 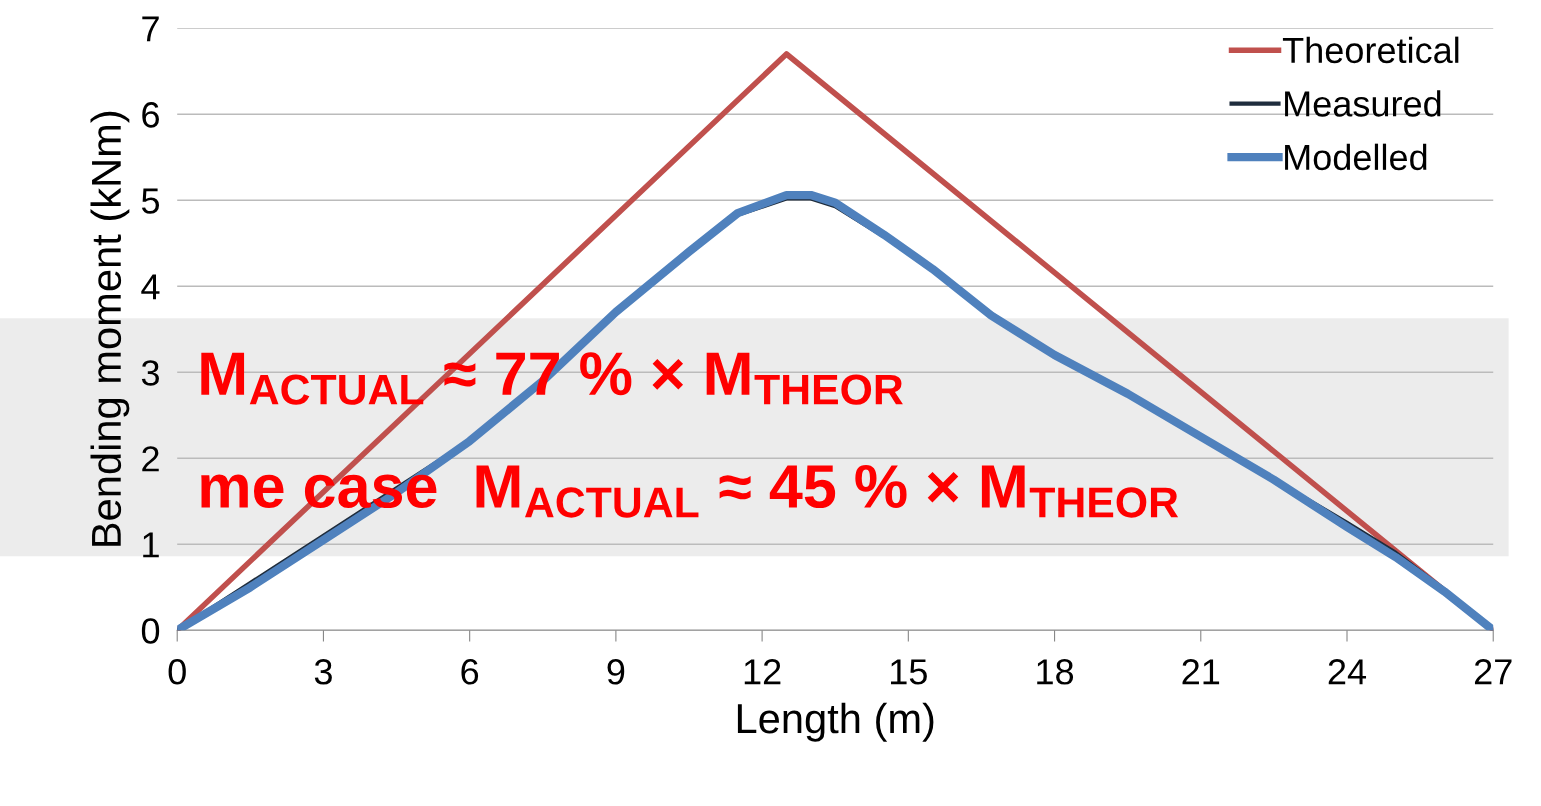 I want to click on x-tick-label: 21, so click(x=1201, y=672).